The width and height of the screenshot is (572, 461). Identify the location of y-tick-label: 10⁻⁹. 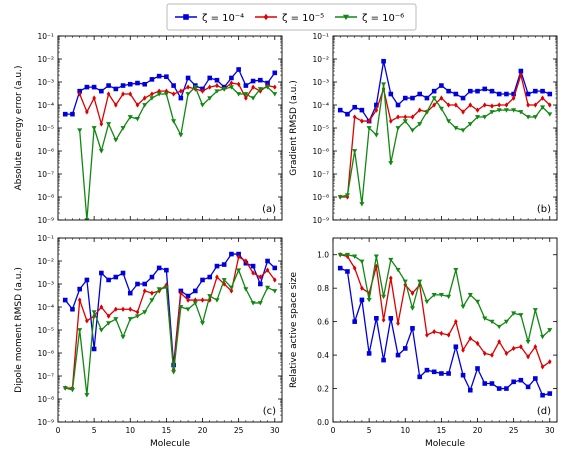
(45, 220).